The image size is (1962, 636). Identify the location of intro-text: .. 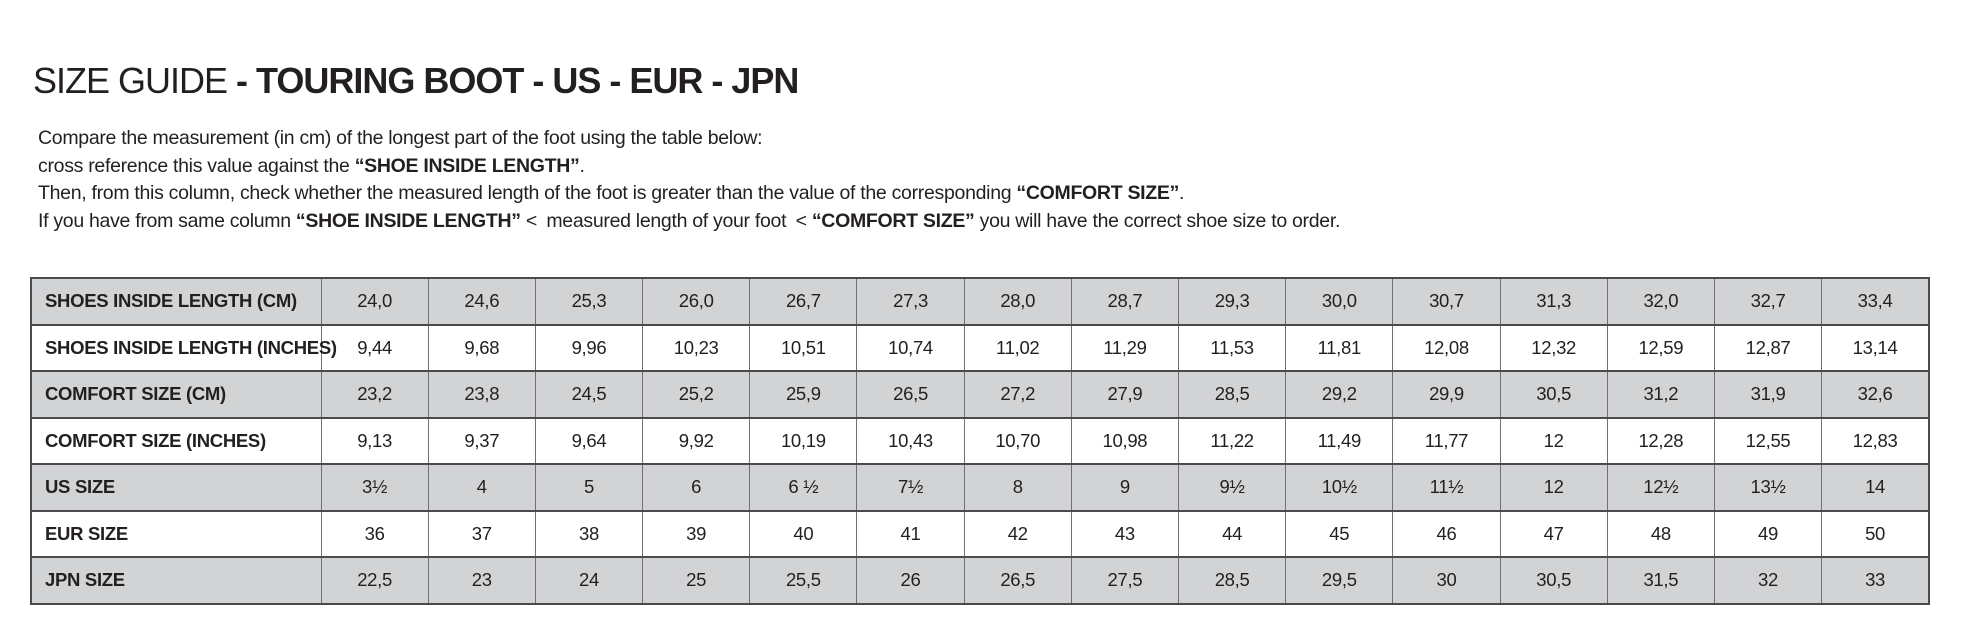
(1182, 193).